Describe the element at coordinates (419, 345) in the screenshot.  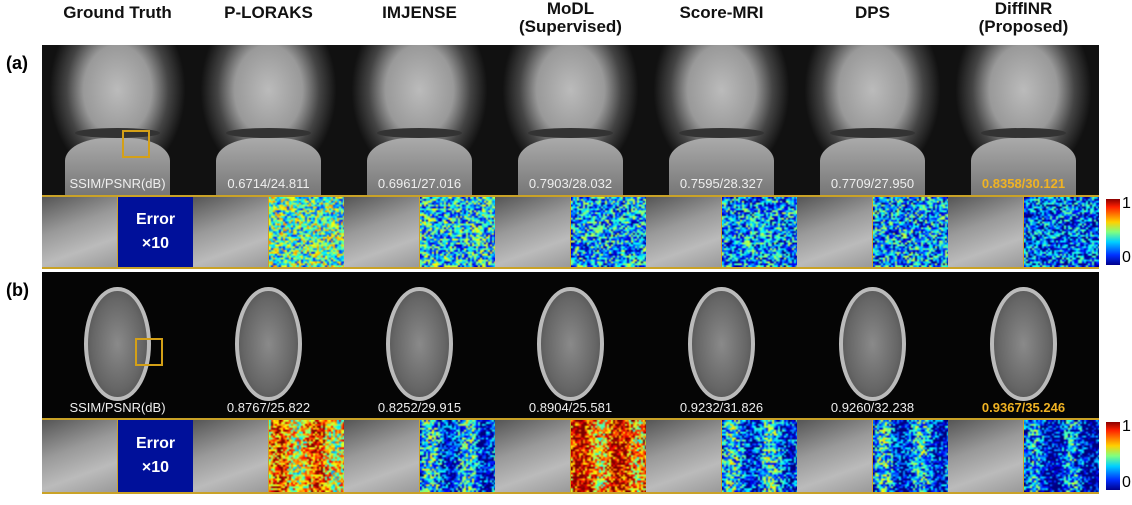
I see `mri-image: 0.8252/29.915` at that location.